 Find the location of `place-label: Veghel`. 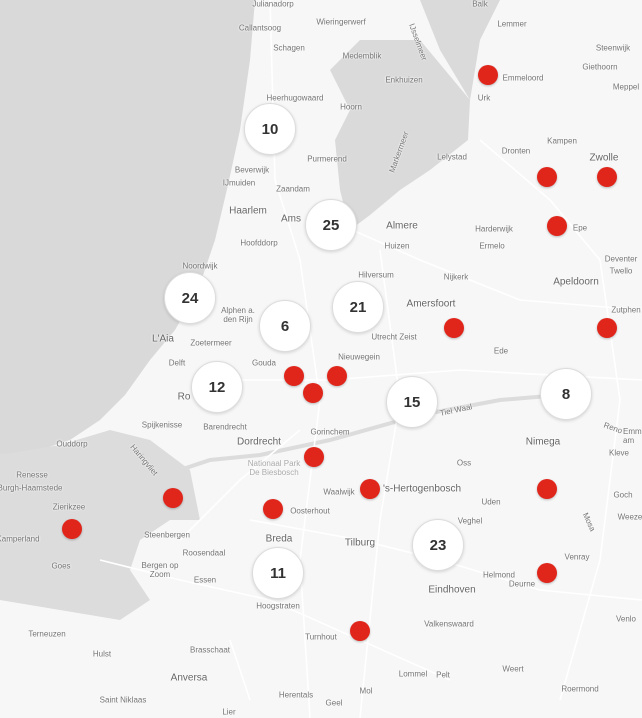

place-label: Veghel is located at coordinates (470, 521).